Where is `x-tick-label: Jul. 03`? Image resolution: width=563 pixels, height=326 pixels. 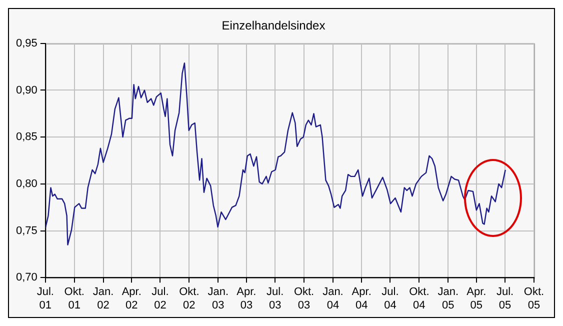 x-tick-label: Jul. 03 is located at coordinates (275, 299).